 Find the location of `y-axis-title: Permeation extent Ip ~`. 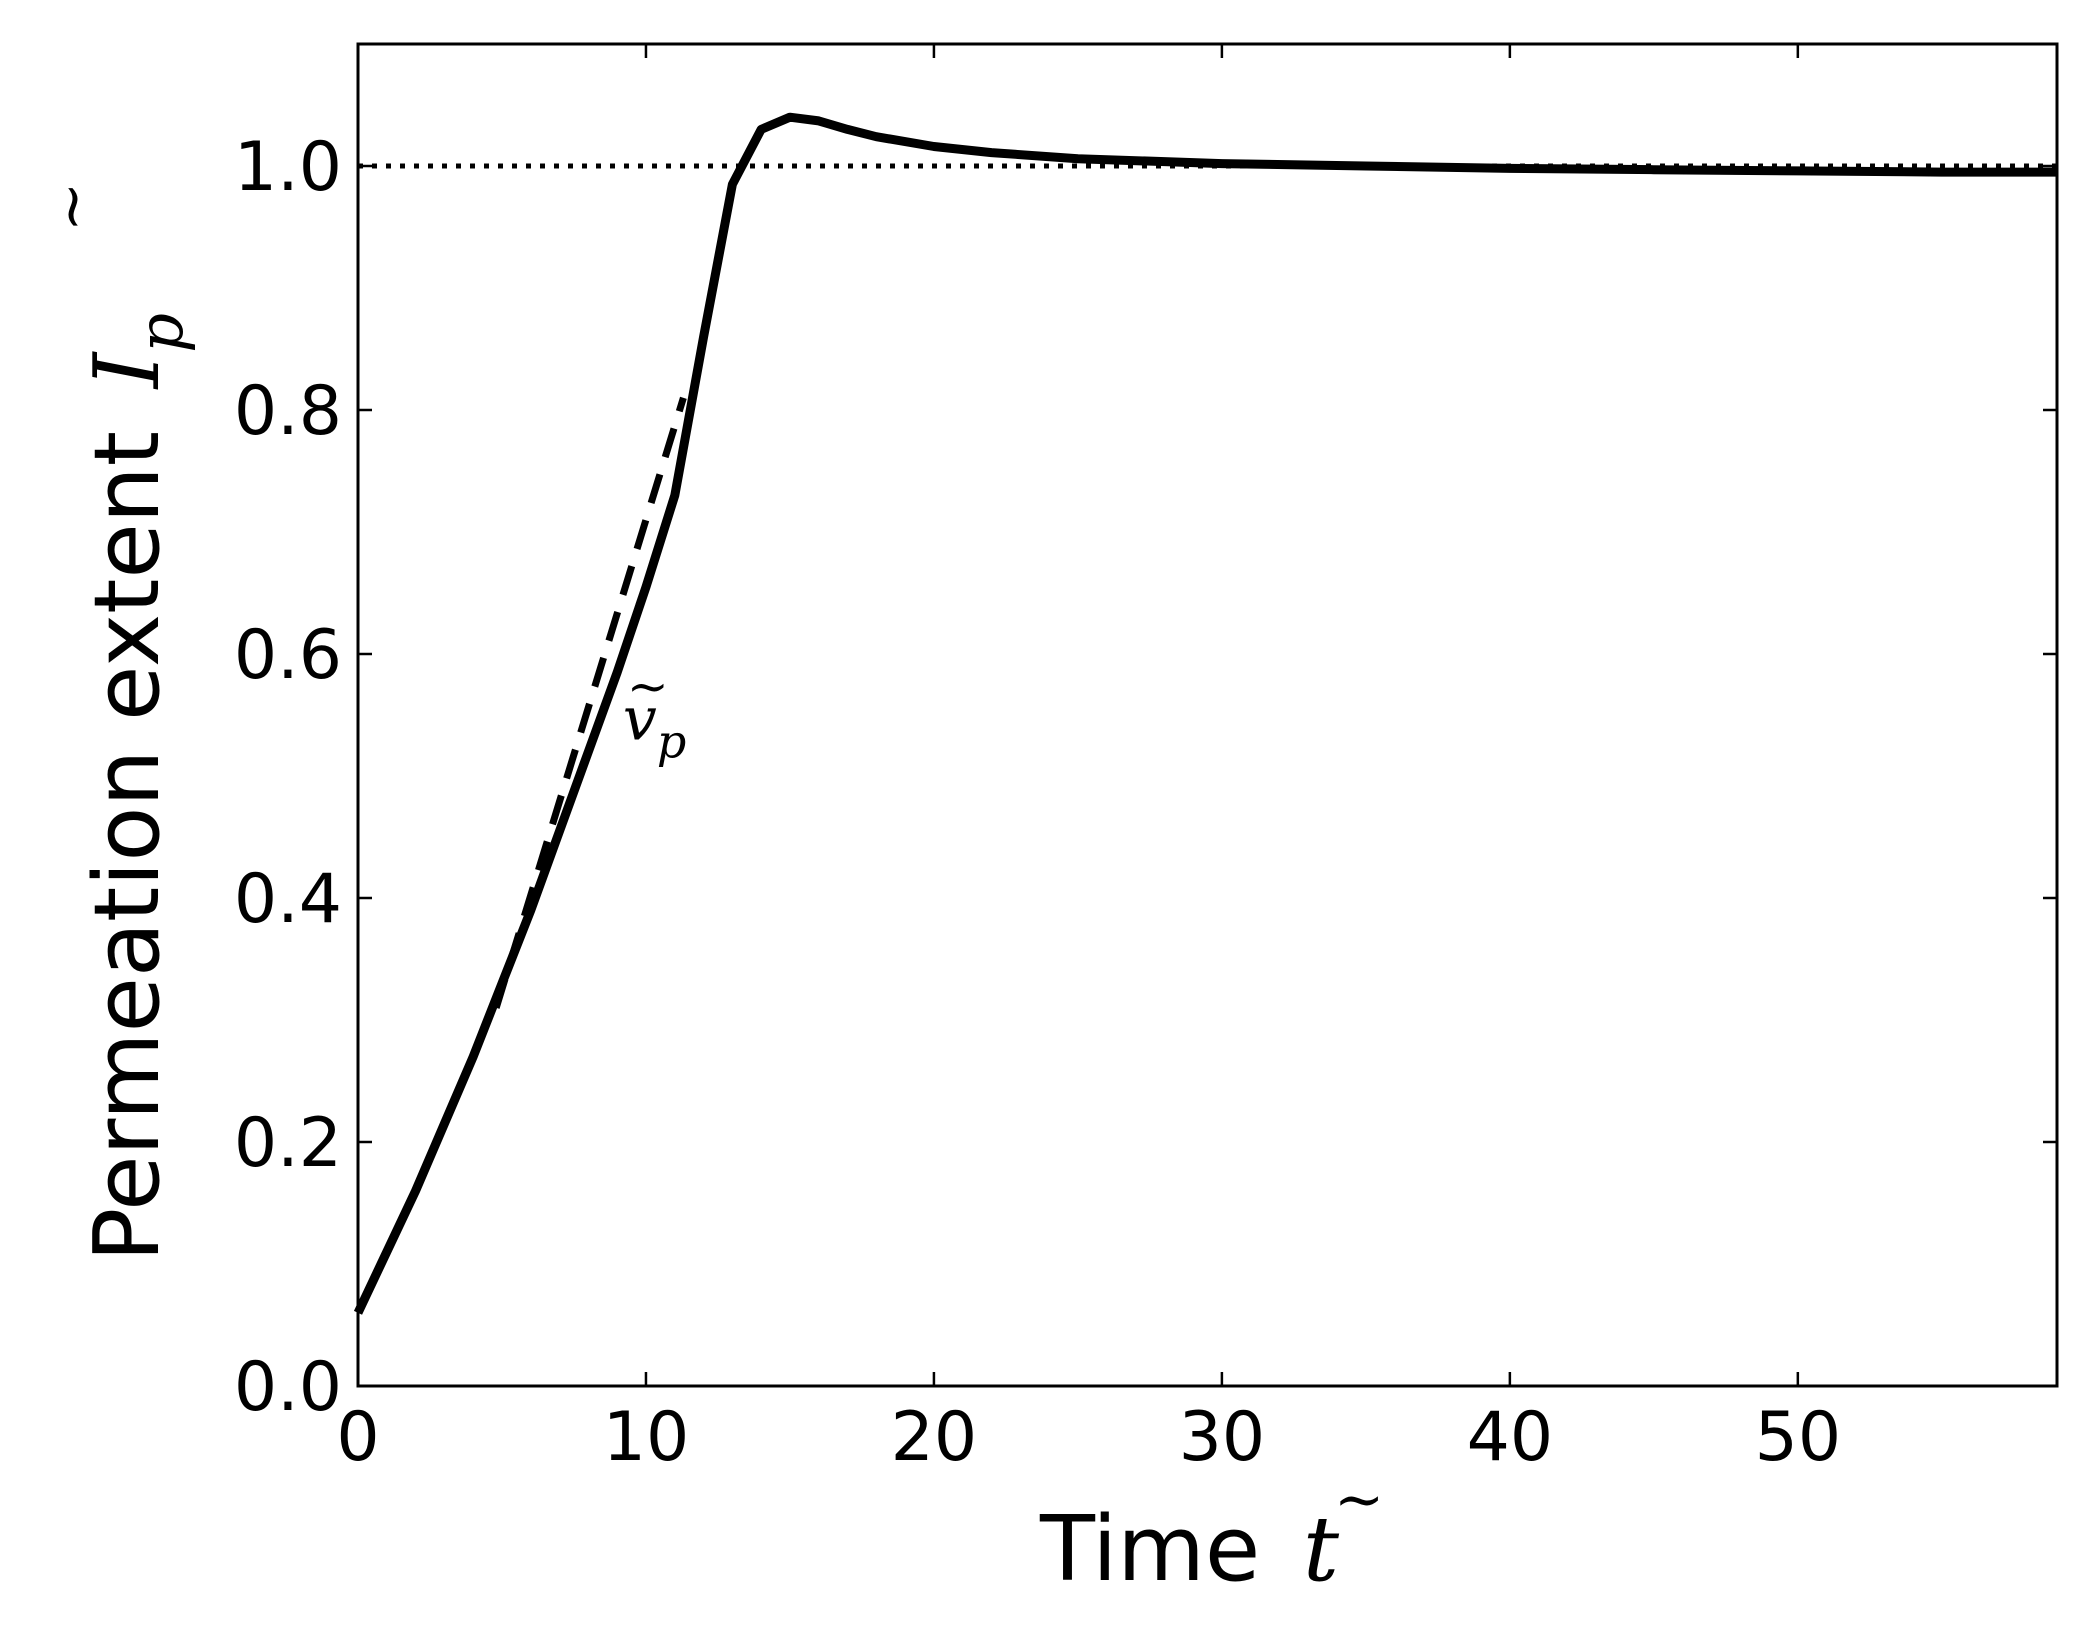

y-axis-title: Permeation extent Ip ~ is located at coordinates (117, 722).